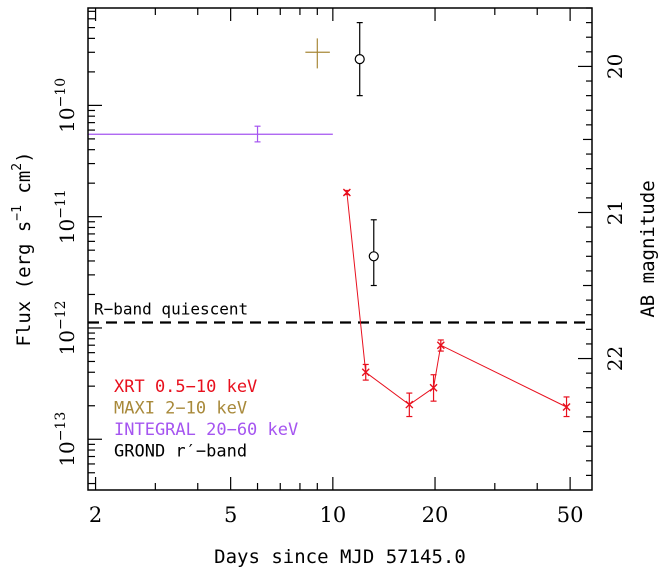 Image resolution: width=665 pixels, height=572 pixels. I want to click on y-tick-label-right: 22, so click(615, 358).